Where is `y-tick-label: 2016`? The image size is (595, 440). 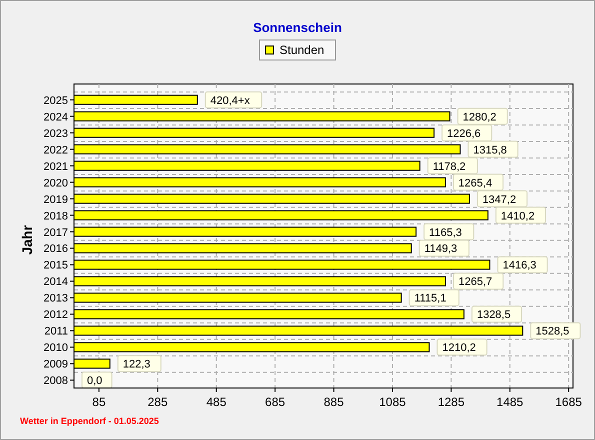
y-tick-label: 2016 is located at coordinates (56, 249).